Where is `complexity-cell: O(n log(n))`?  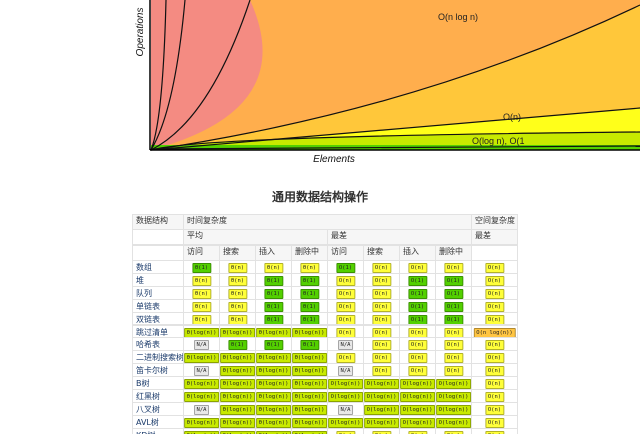 complexity-cell: O(n log(n)) is located at coordinates (494, 331).